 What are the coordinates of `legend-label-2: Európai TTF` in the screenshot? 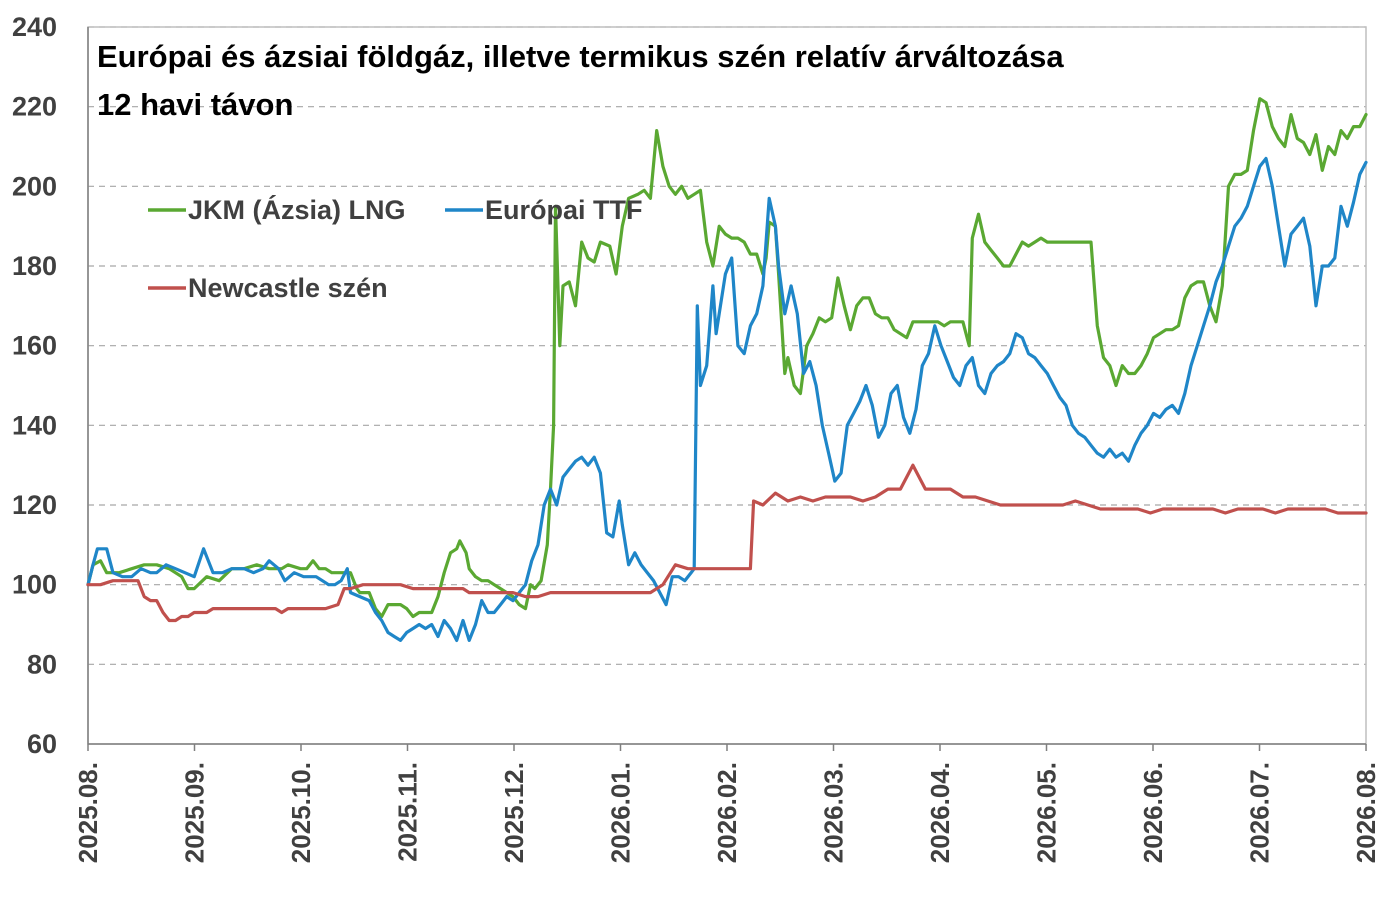 It's located at (564, 210).